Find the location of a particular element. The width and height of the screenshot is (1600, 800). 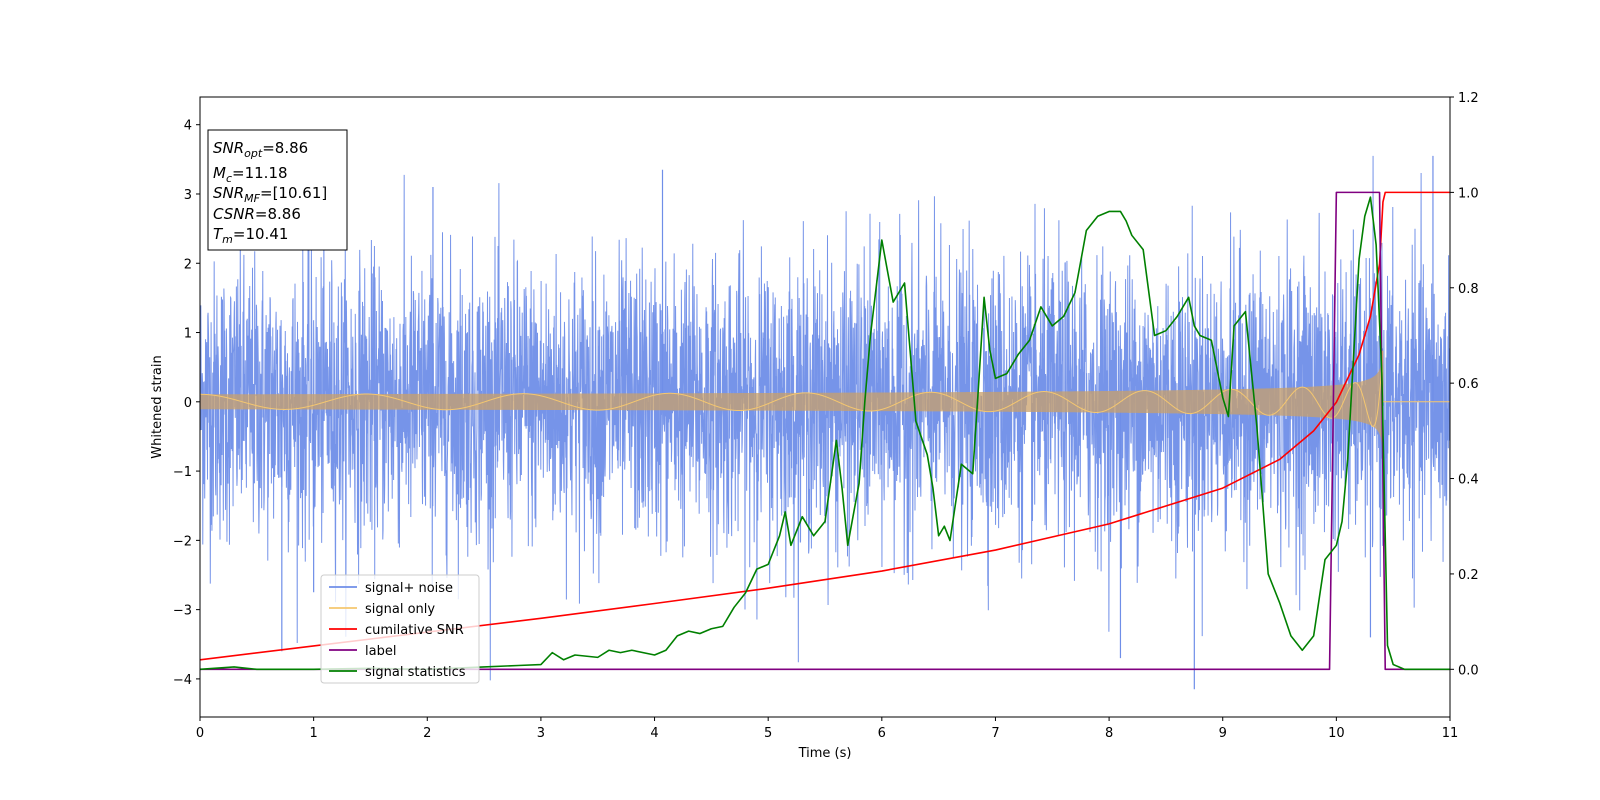

y-tick-label: −1 is located at coordinates (182, 472).